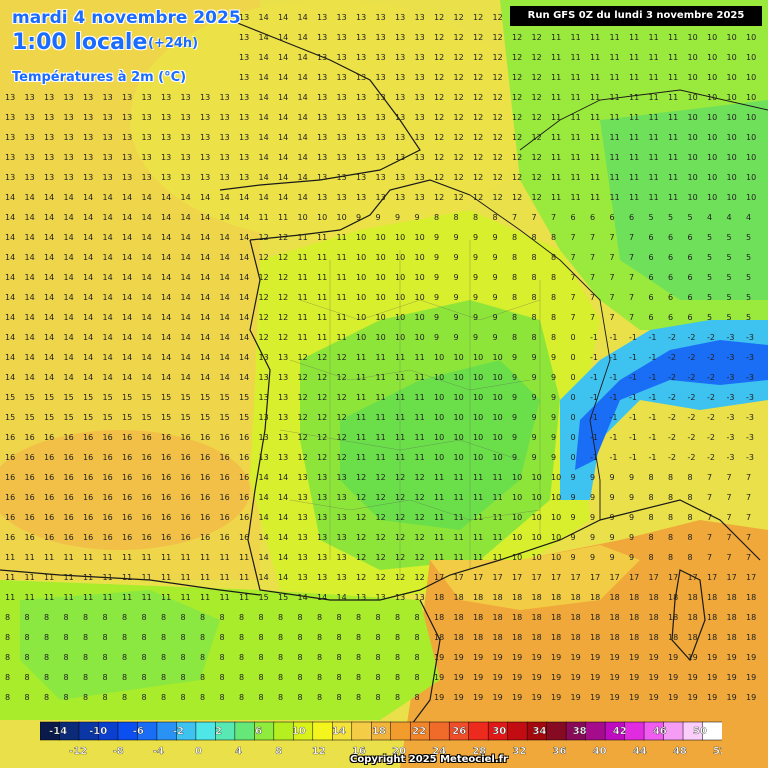  I want to click on legend-top-label: 18, so click(379, 731).